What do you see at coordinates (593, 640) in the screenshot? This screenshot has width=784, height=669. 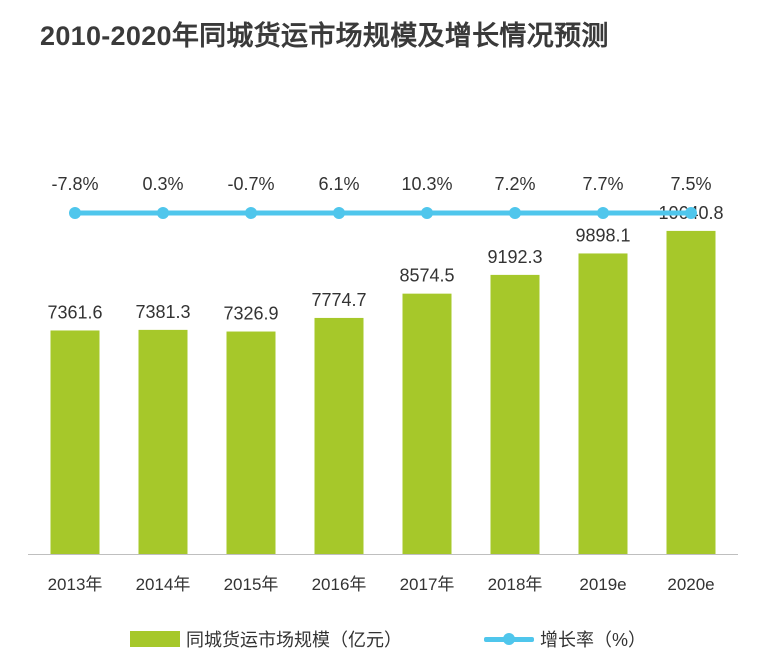 I see `legend-label-growth: 增长率（%）` at bounding box center [593, 640].